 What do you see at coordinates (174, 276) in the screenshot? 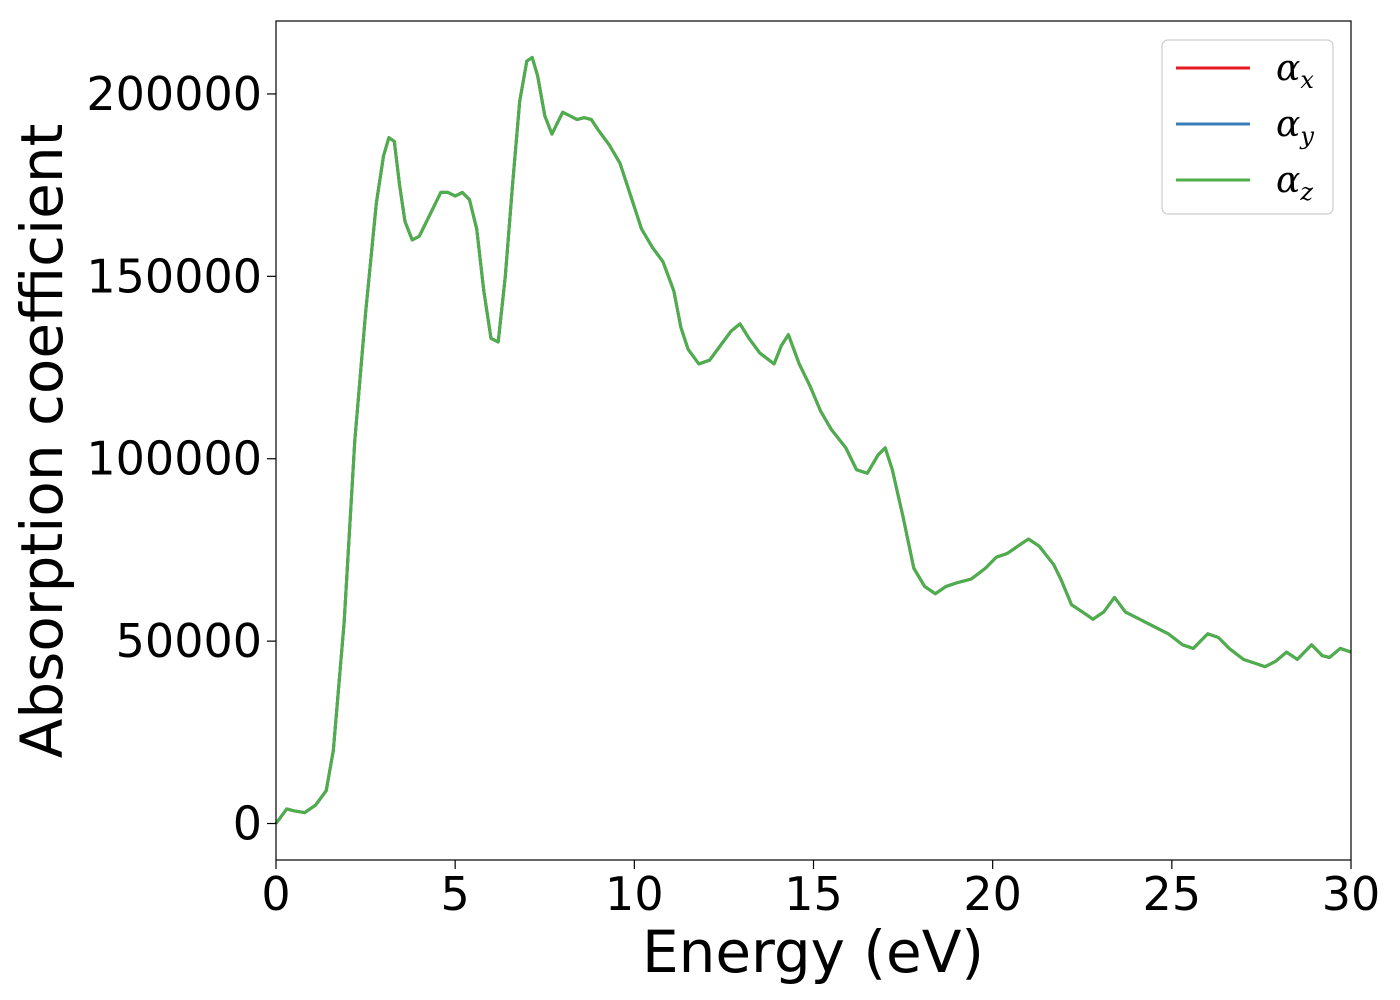
I see `y-tick-label: 150000` at bounding box center [174, 276].